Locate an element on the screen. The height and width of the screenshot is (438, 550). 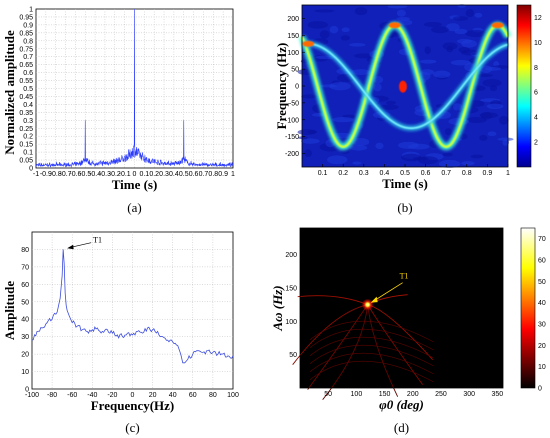
x-tick-label: 20 is located at coordinates (153, 395).